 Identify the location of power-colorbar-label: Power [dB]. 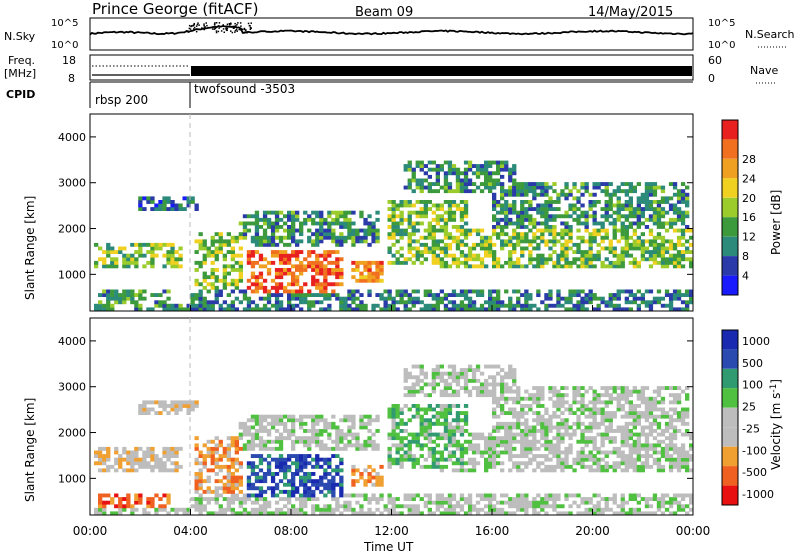
(776, 222).